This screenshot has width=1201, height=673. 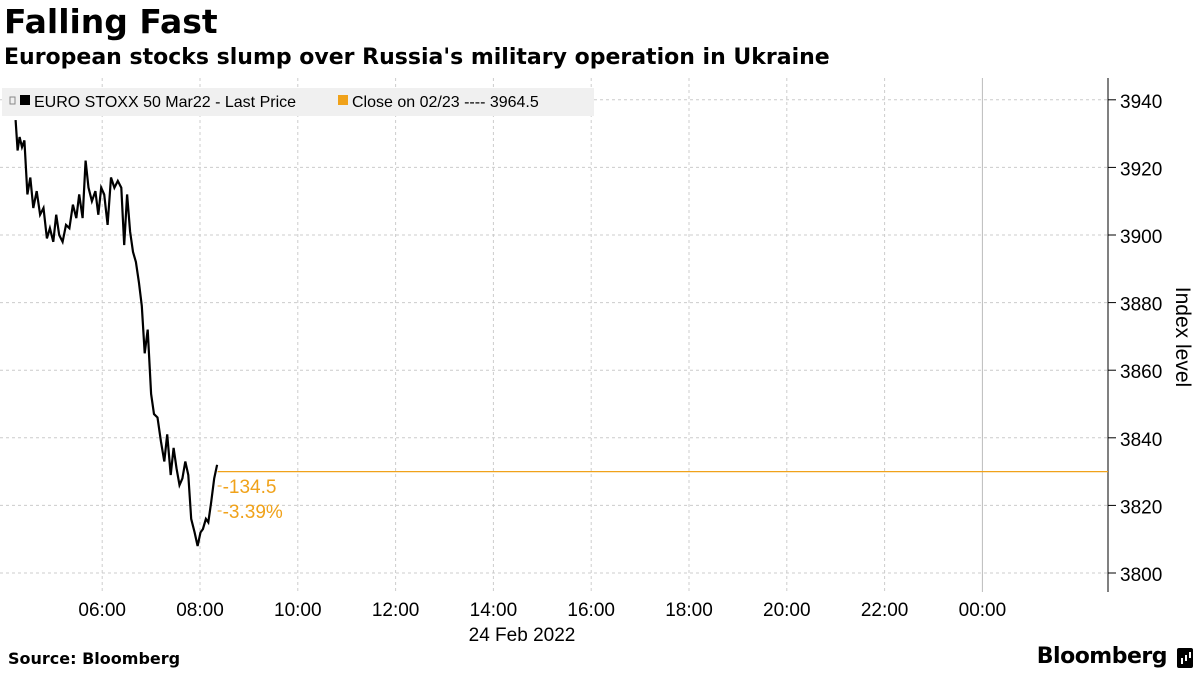 What do you see at coordinates (1185, 658) in the screenshot?
I see `bloomberg-badge-icon` at bounding box center [1185, 658].